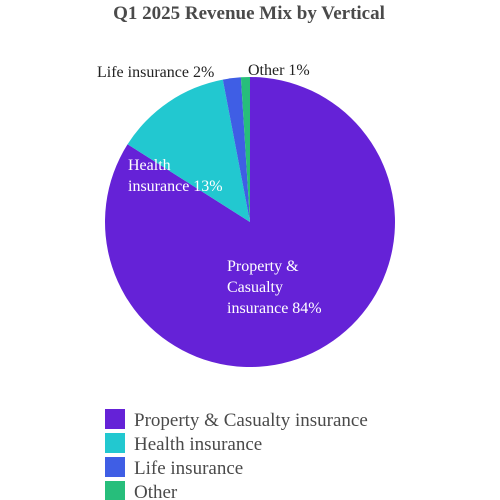 This screenshot has width=500, height=500. Describe the element at coordinates (198, 444) in the screenshot. I see `legend-label-2: Health insurance` at that location.